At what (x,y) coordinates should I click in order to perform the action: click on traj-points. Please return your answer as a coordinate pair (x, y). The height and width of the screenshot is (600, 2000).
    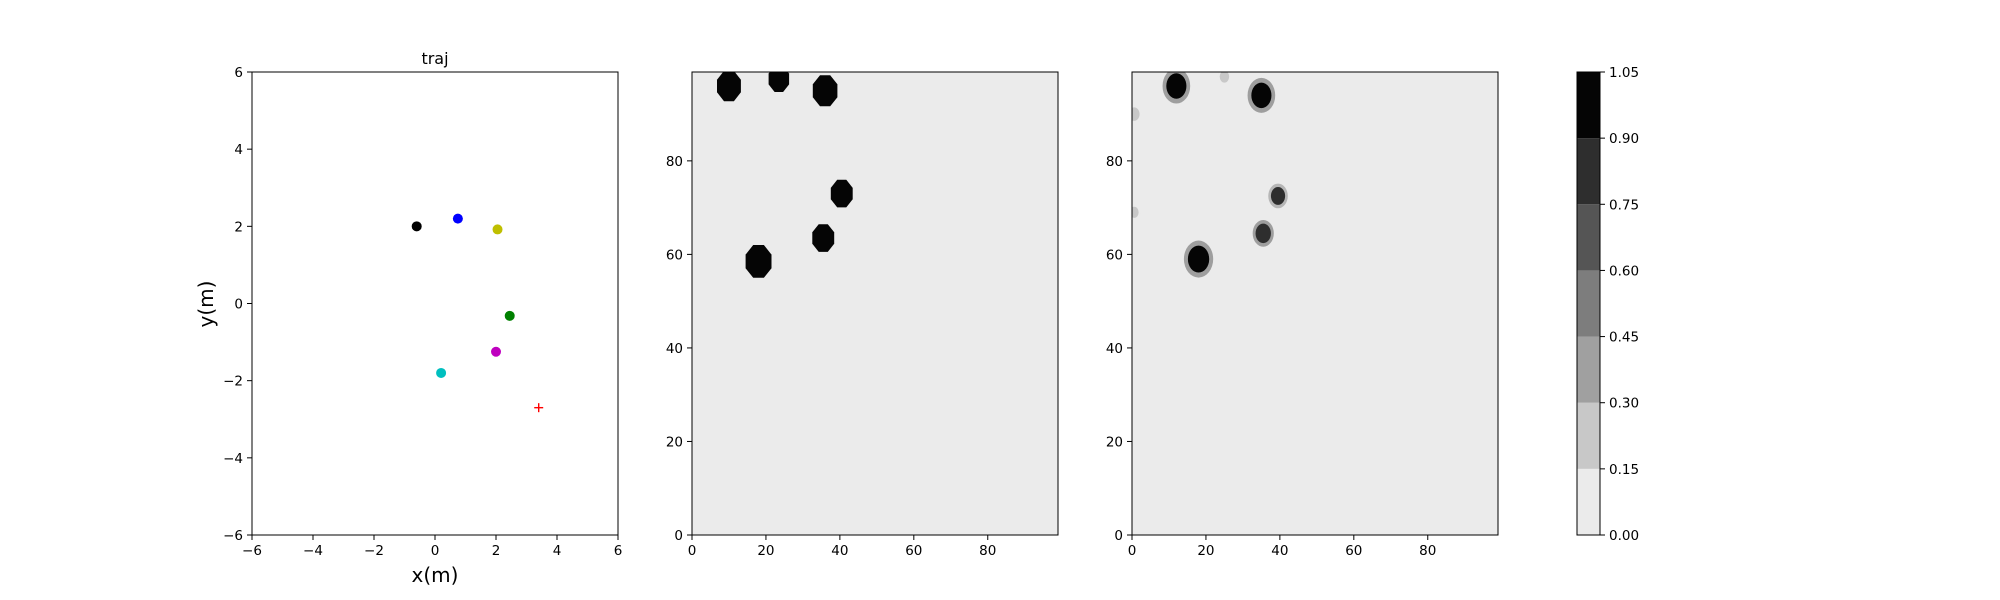
    Looking at the image, I should click on (477, 313).